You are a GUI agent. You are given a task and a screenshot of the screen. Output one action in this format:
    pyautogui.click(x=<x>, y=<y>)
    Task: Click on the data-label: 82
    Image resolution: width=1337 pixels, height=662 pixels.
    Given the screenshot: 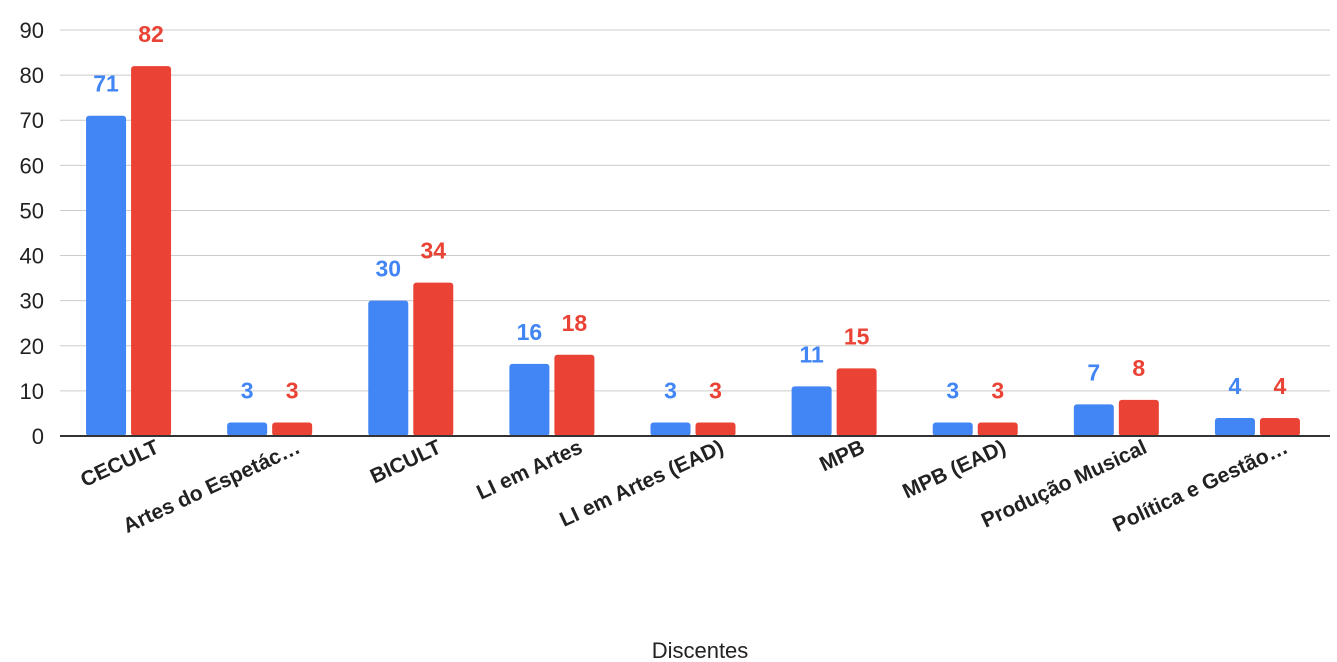 What is the action you would take?
    pyautogui.click(x=151, y=34)
    